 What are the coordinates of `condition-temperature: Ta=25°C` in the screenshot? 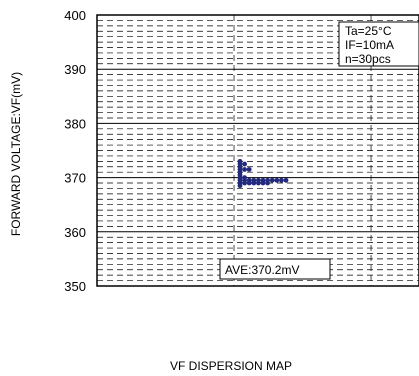 It's located at (368, 31).